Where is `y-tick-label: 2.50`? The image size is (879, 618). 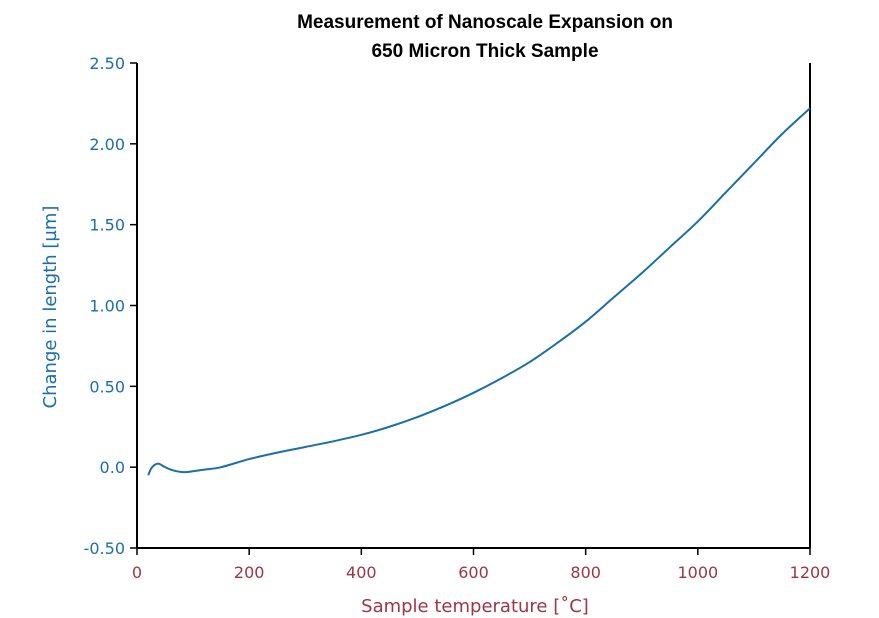 y-tick-label: 2.50 is located at coordinates (107, 63).